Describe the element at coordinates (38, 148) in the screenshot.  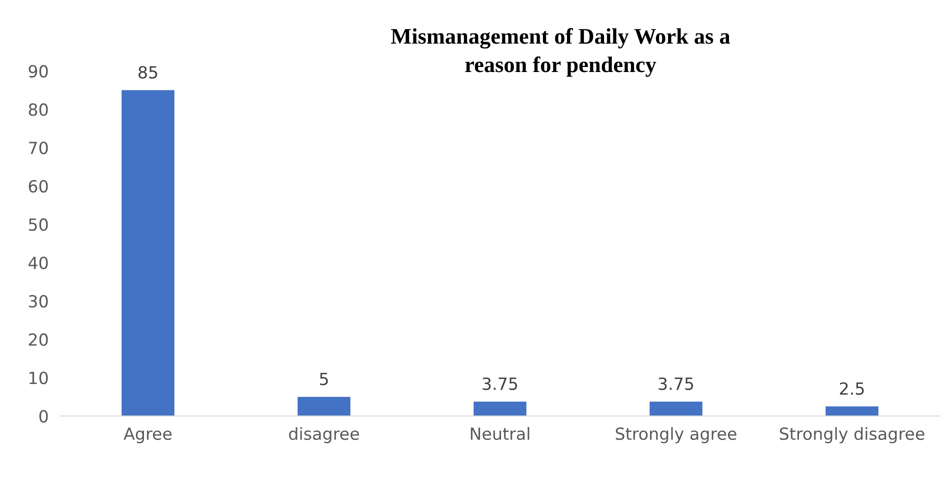
I see `y-tick-label: 70` at that location.